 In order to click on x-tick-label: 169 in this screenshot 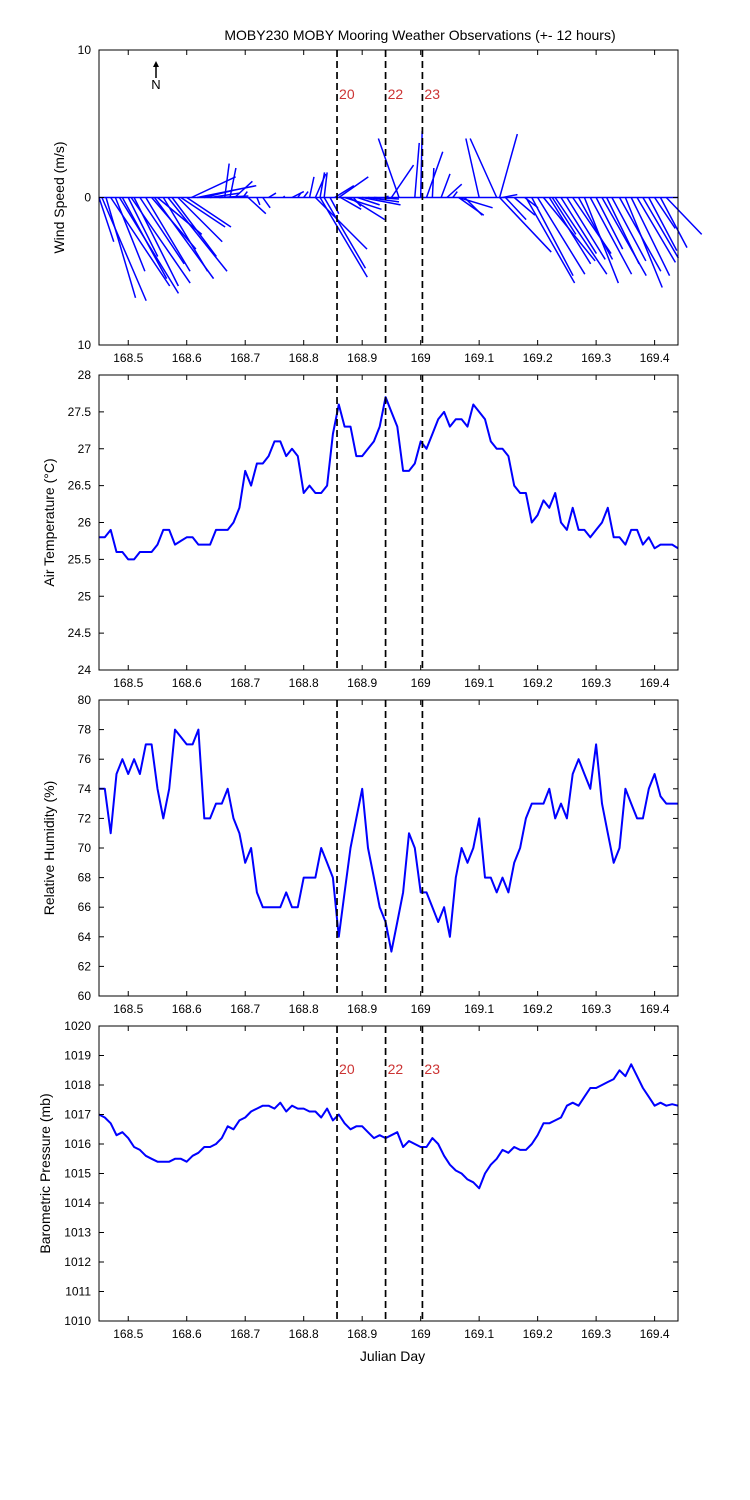, I will do `click(421, 683)`.